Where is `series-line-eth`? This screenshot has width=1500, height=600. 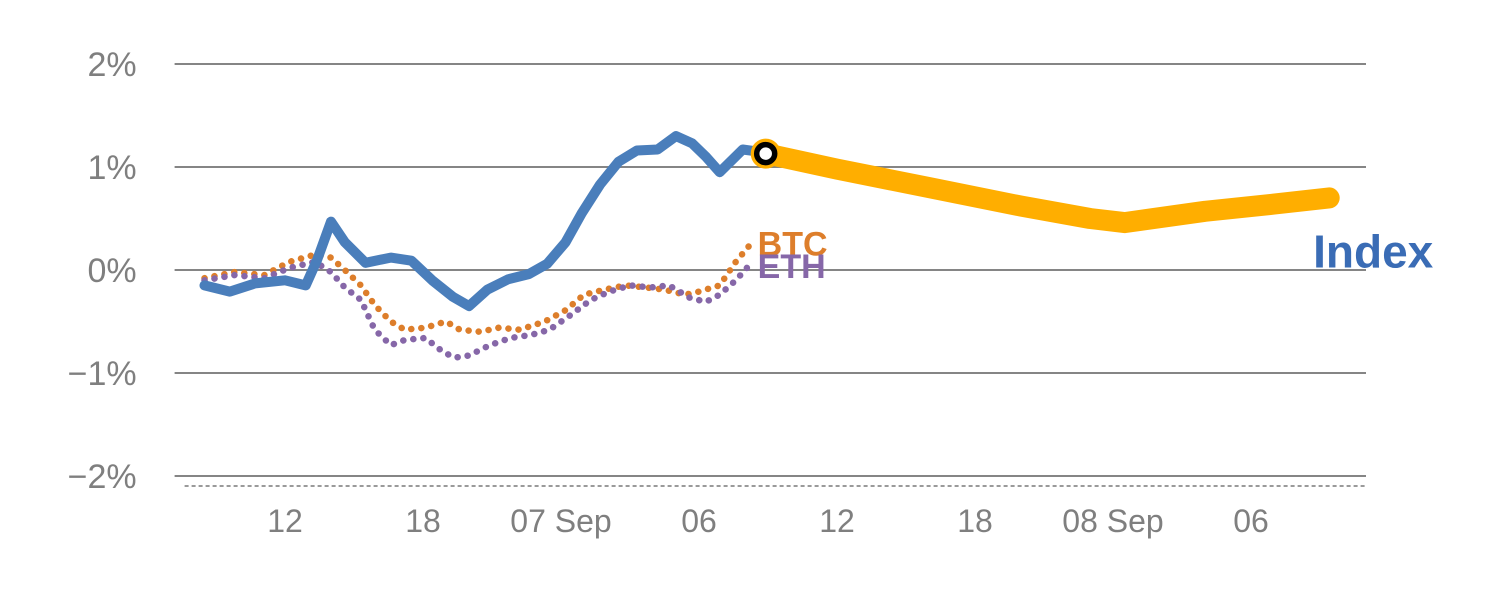 series-line-eth is located at coordinates (477, 309).